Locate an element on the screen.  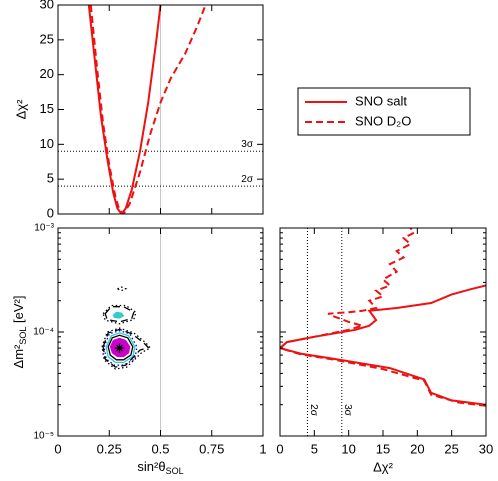
y-tick-label: 10⁻³ is located at coordinates (44, 228).